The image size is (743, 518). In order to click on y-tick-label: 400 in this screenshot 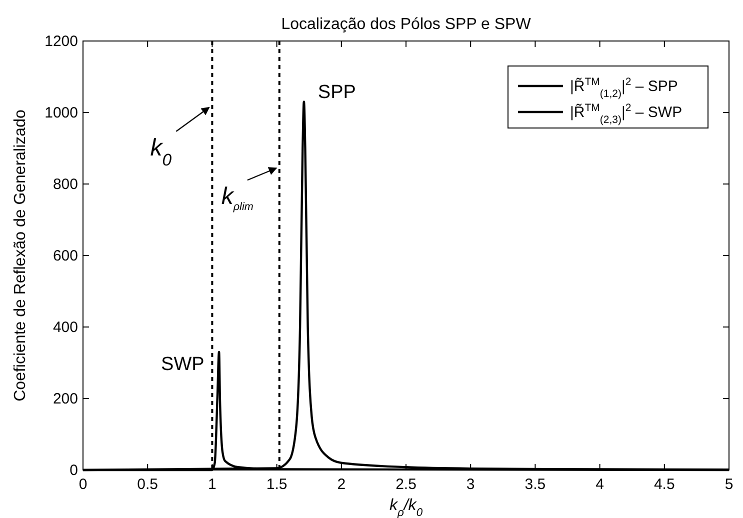, I will do `click(65, 327)`.